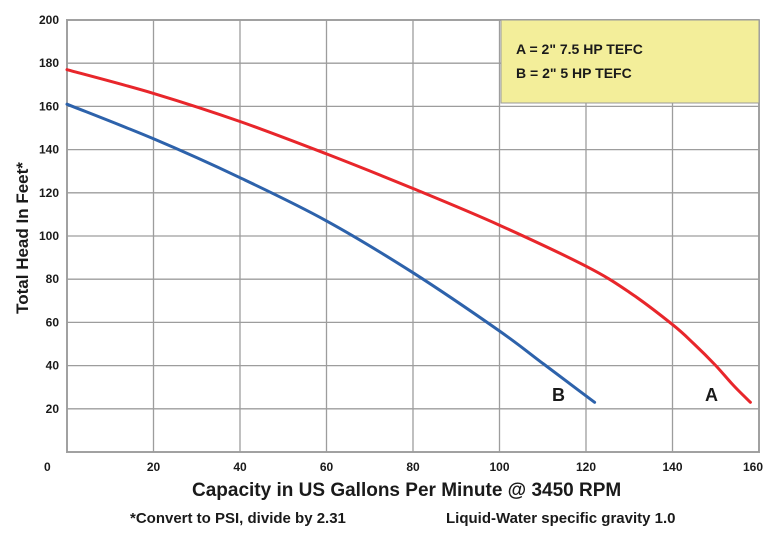 The height and width of the screenshot is (534, 763). What do you see at coordinates (403, 467) in the screenshot?
I see `x-tick-labels: 0 20 40 60 80 100 120 140 160` at bounding box center [403, 467].